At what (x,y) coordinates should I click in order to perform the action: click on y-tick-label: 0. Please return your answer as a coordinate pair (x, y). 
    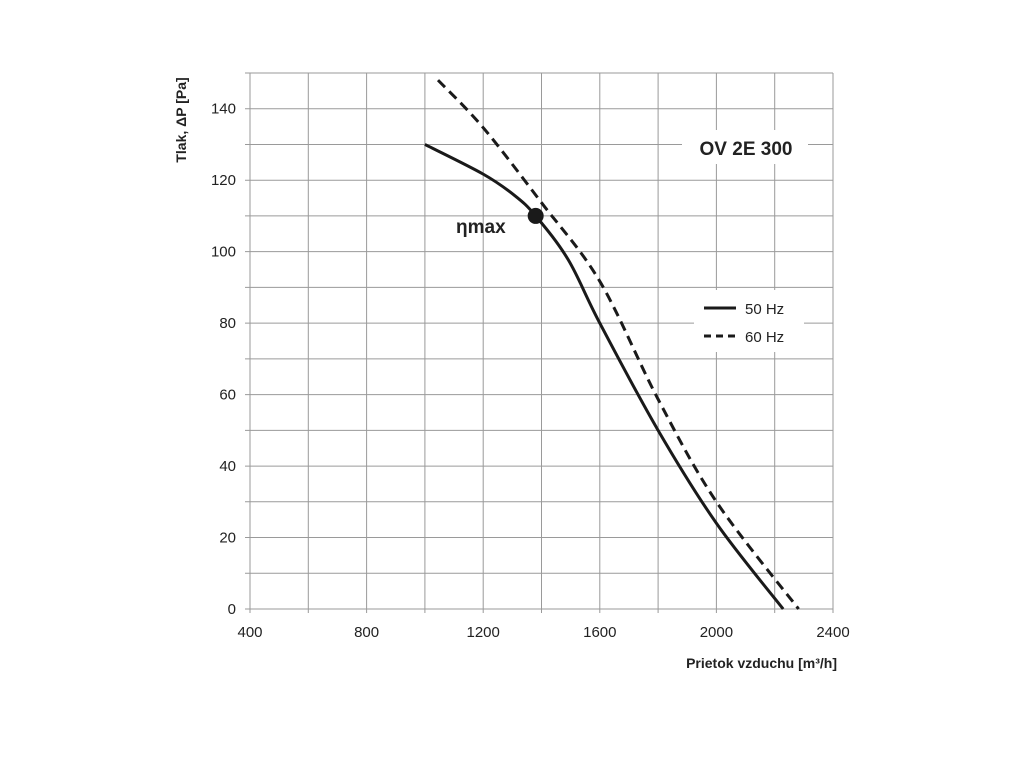
    Looking at the image, I should click on (232, 609).